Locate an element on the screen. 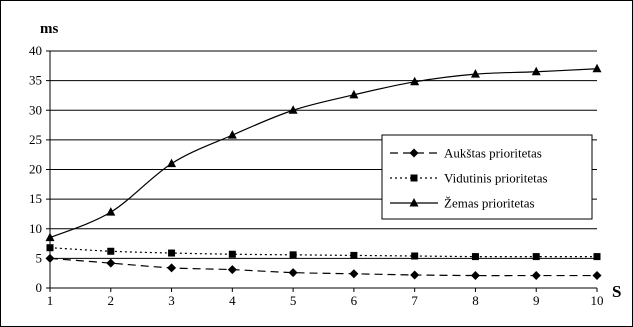  x-tick-label: 10 is located at coordinates (597, 300).